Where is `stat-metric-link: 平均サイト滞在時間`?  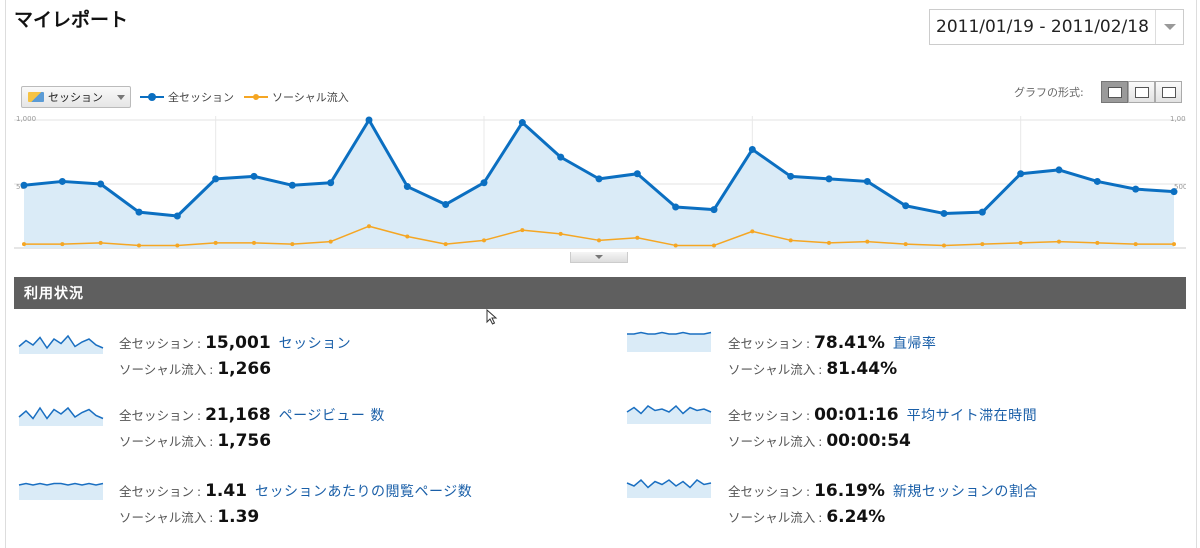 stat-metric-link: 平均サイト滞在時間 is located at coordinates (972, 416).